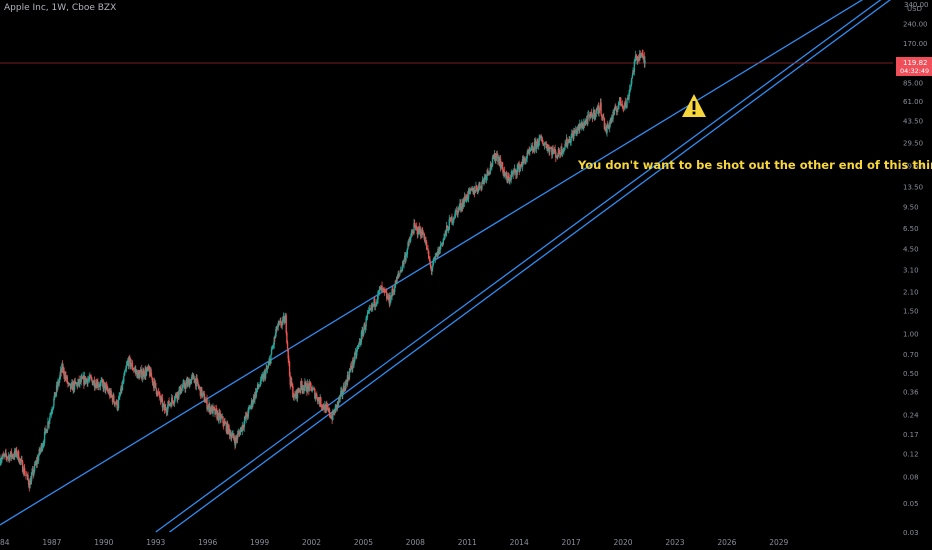 Image resolution: width=932 pixels, height=550 pixels. What do you see at coordinates (913, 143) in the screenshot?
I see `price-tick-label: 29.50` at bounding box center [913, 143].